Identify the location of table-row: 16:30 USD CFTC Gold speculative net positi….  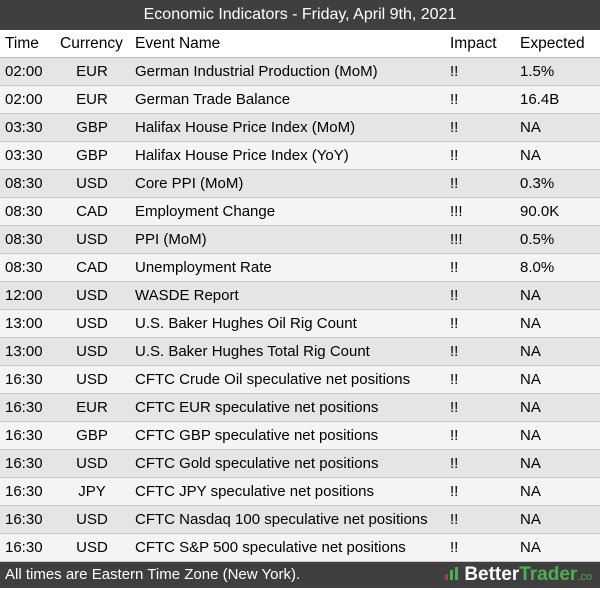
(300, 464).